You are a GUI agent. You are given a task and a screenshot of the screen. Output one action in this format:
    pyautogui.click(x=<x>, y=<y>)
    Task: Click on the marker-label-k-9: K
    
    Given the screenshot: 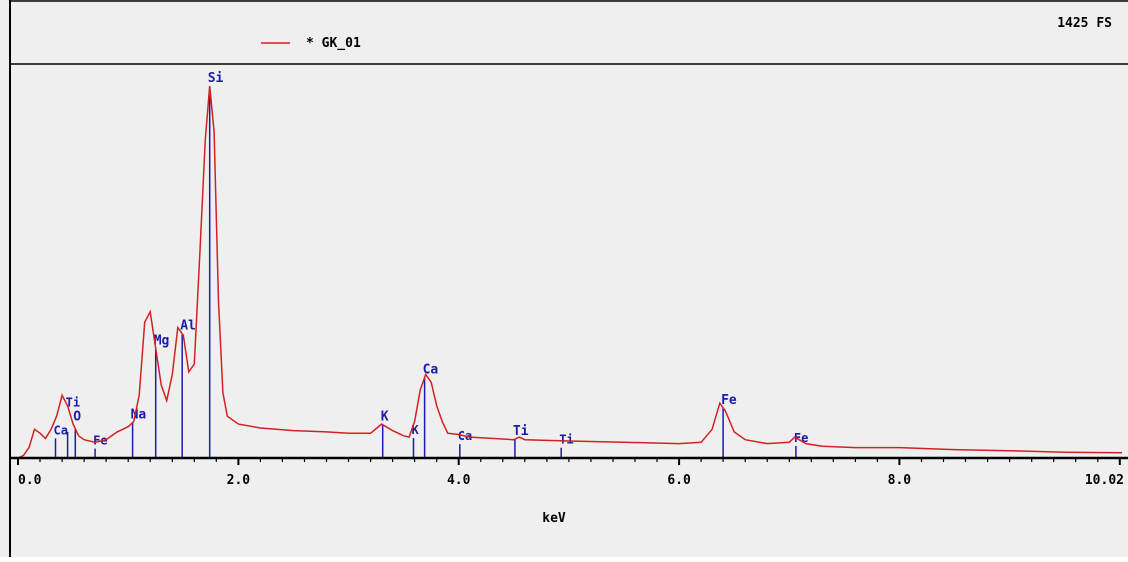 What is the action you would take?
    pyautogui.click(x=416, y=430)
    